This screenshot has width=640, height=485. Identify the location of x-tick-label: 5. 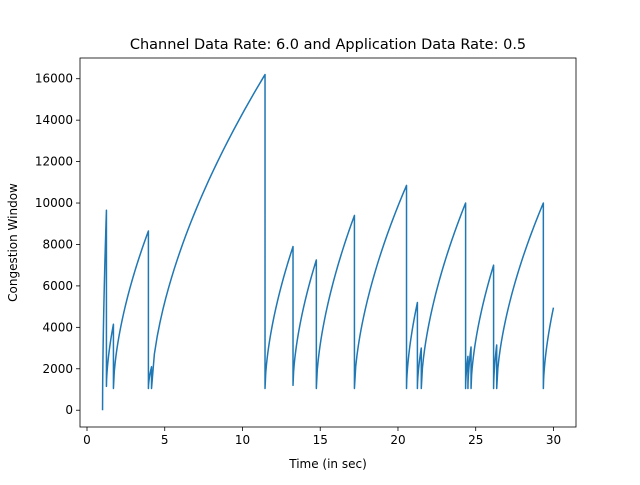
(165, 440).